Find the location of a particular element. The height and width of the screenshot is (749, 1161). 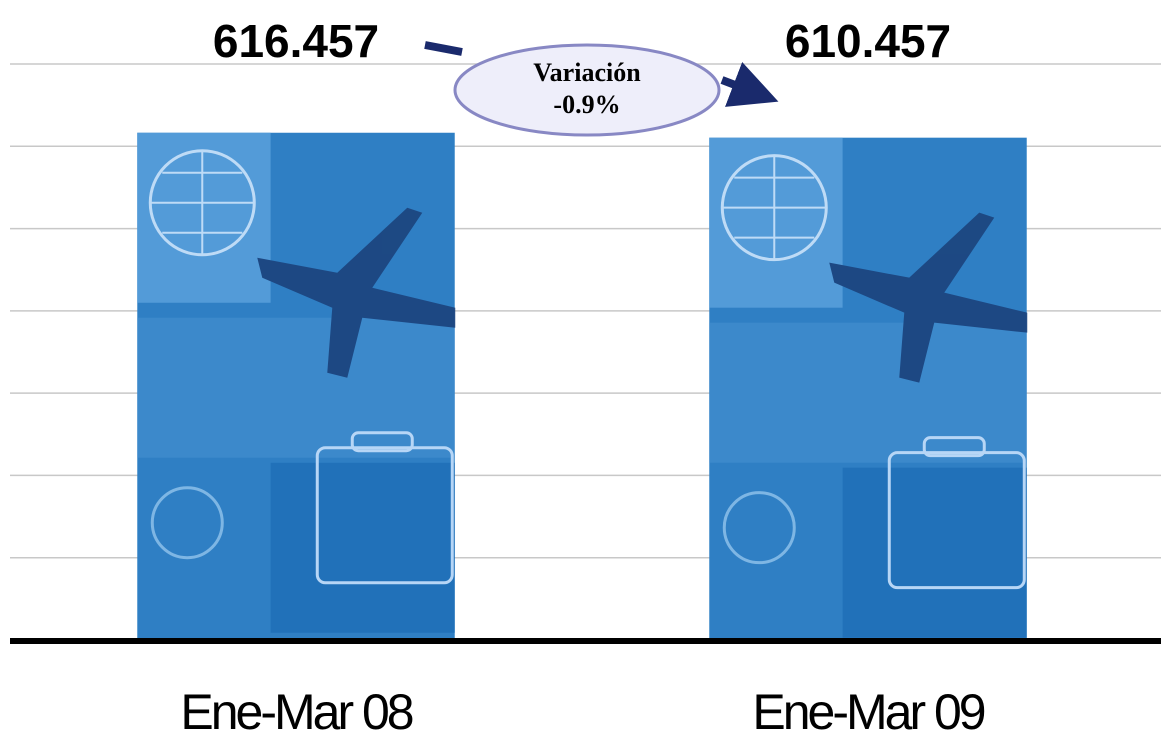

annotation-title: Variación is located at coordinates (587, 72).